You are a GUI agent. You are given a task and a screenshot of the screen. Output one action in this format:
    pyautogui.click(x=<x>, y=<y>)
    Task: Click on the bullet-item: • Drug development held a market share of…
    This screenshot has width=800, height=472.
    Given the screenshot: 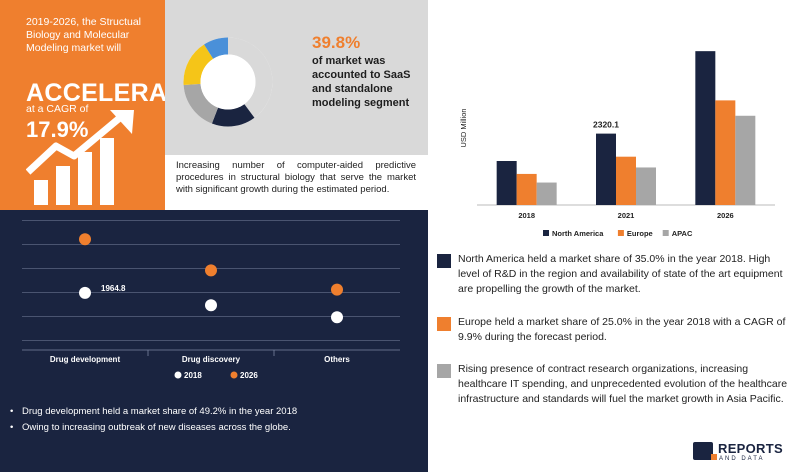 What is the action you would take?
    pyautogui.click(x=213, y=412)
    